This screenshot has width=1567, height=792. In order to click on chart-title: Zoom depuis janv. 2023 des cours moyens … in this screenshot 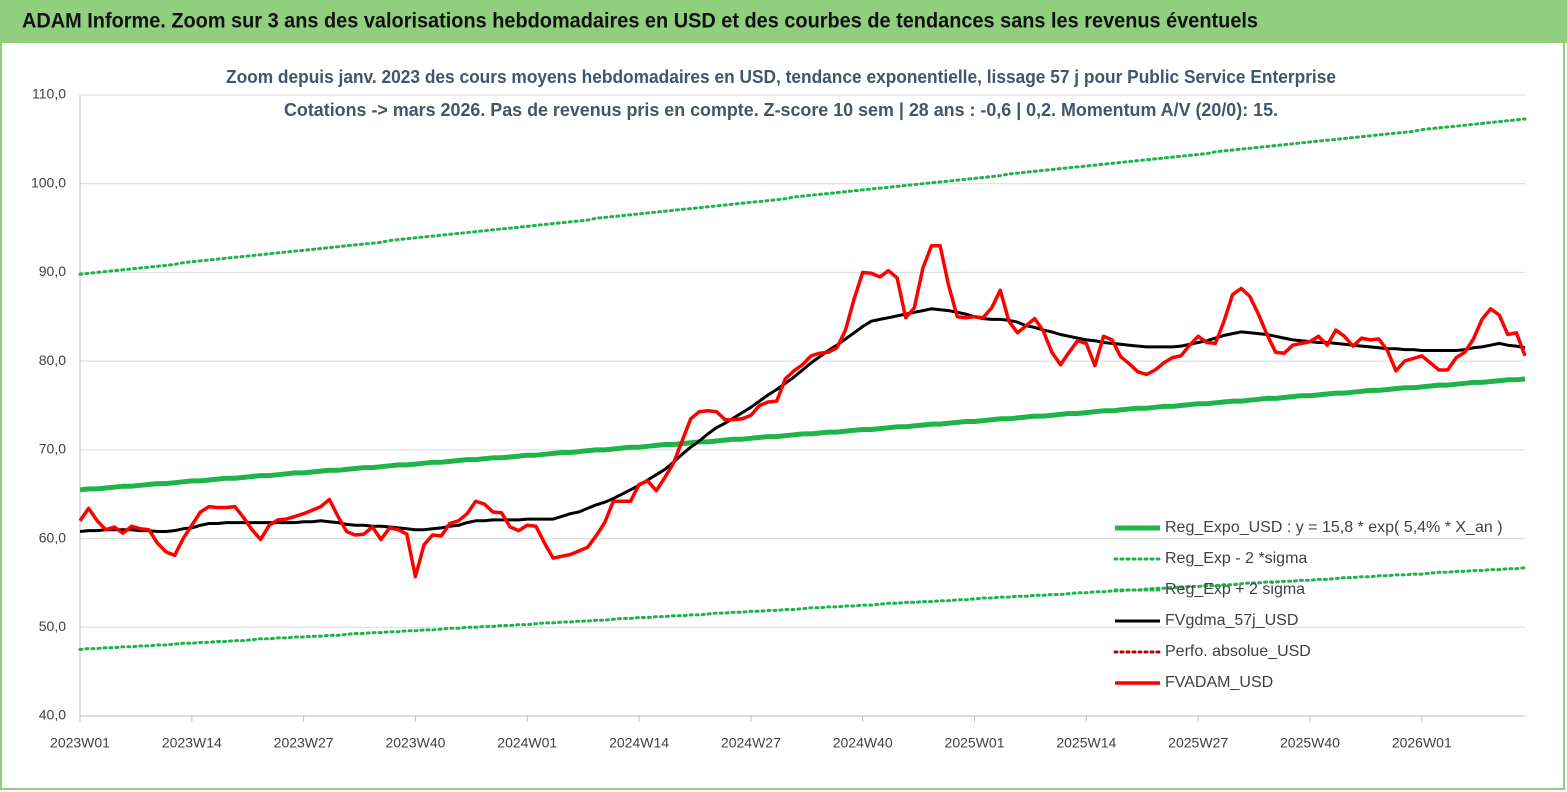, I will do `click(781, 77)`.